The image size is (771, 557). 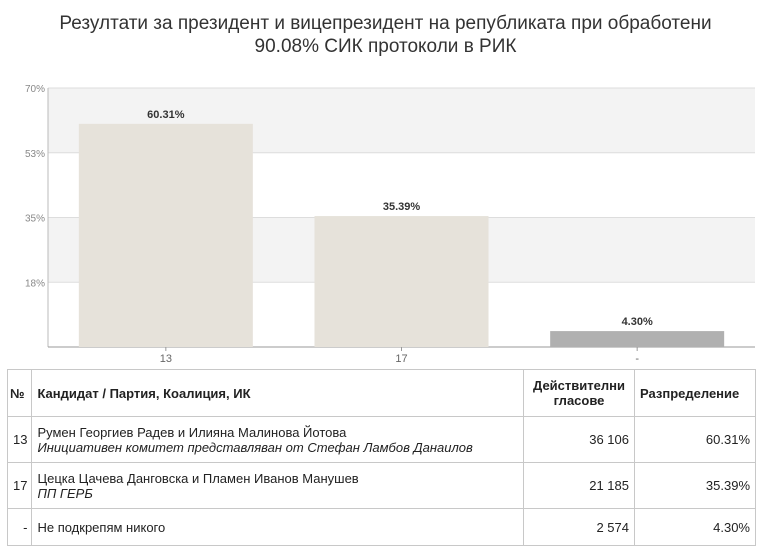 I want to click on chart-title-line-2: 90.08% СИК протоколи в РИК, so click(x=385, y=46).